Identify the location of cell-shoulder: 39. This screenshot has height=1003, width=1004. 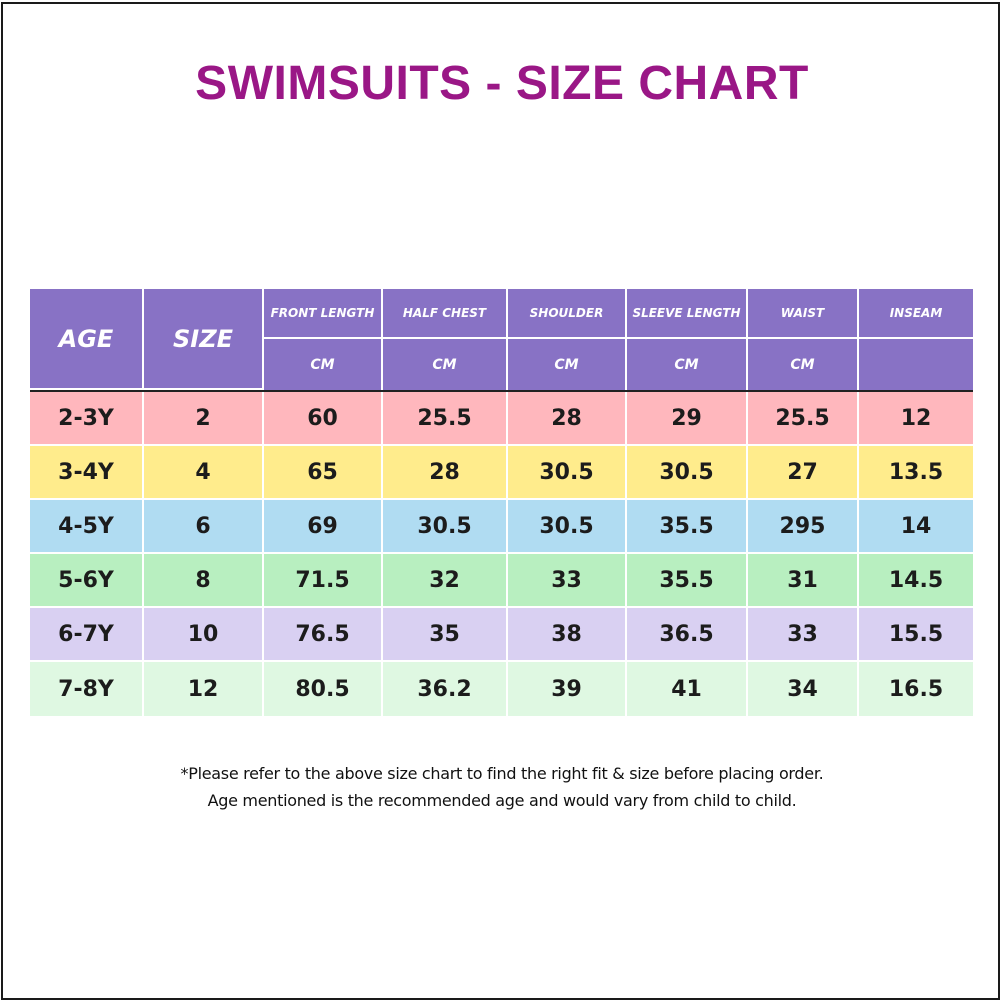
(567, 689).